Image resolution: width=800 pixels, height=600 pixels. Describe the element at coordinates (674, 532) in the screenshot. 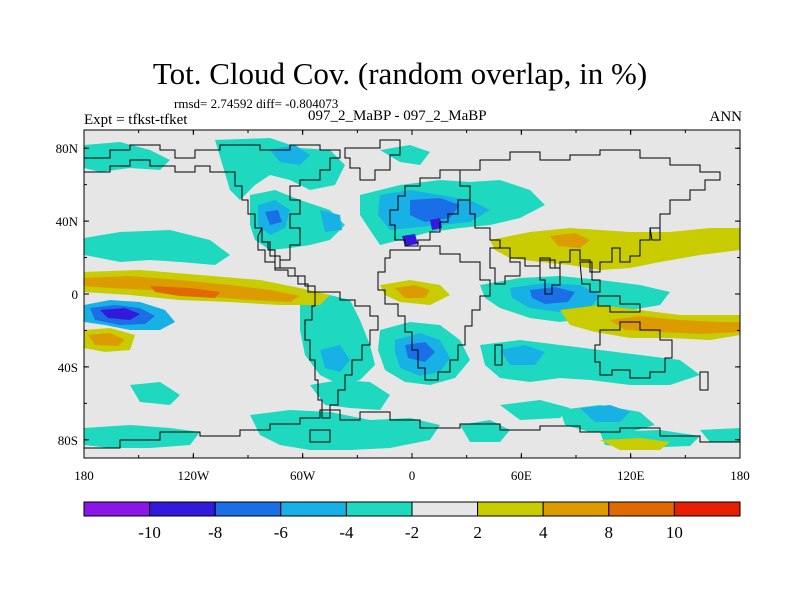

I see `colorbar-label: 10` at that location.